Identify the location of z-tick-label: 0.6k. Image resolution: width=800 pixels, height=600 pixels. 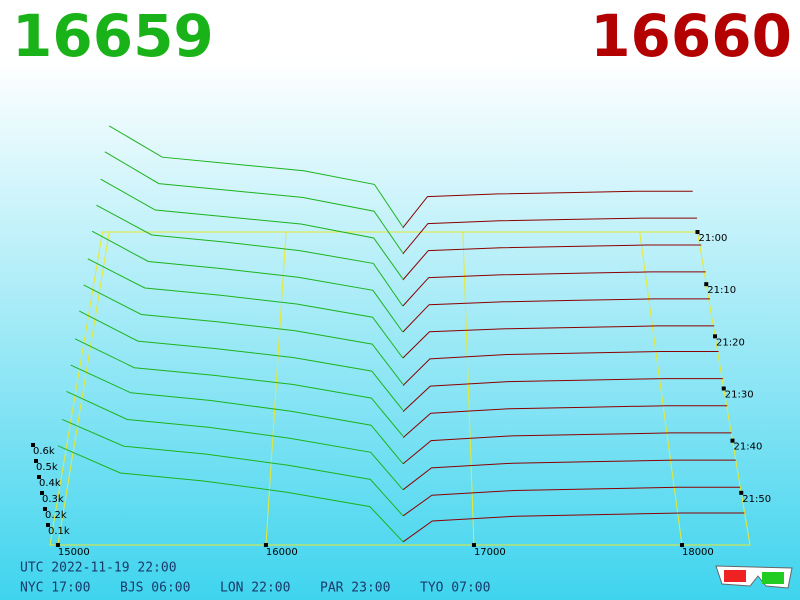
(44, 451).